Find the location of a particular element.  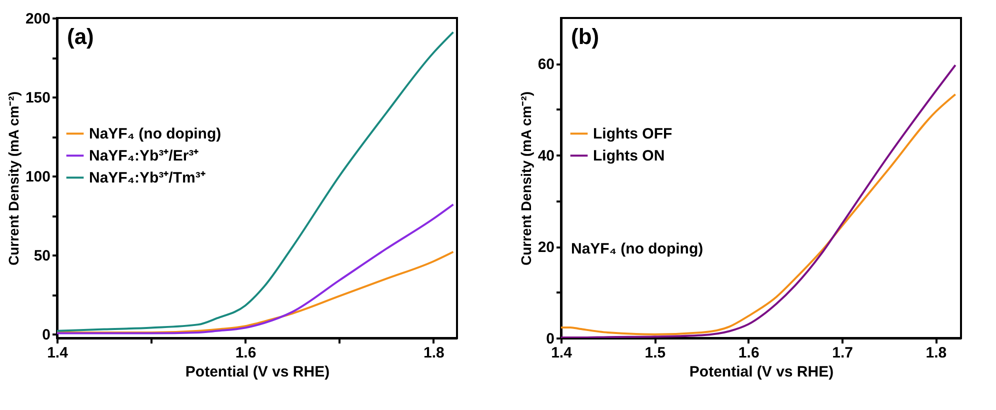

y-tick-label: 50 is located at coordinates (42, 256).